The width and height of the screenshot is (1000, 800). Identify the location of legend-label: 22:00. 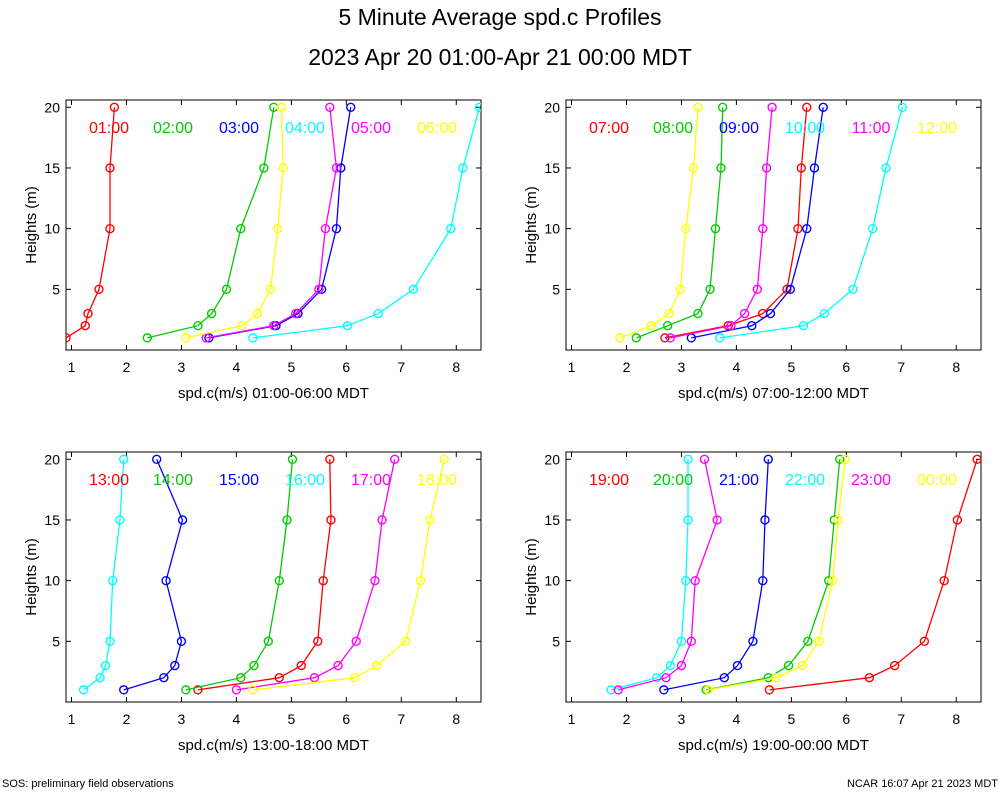
(805, 480).